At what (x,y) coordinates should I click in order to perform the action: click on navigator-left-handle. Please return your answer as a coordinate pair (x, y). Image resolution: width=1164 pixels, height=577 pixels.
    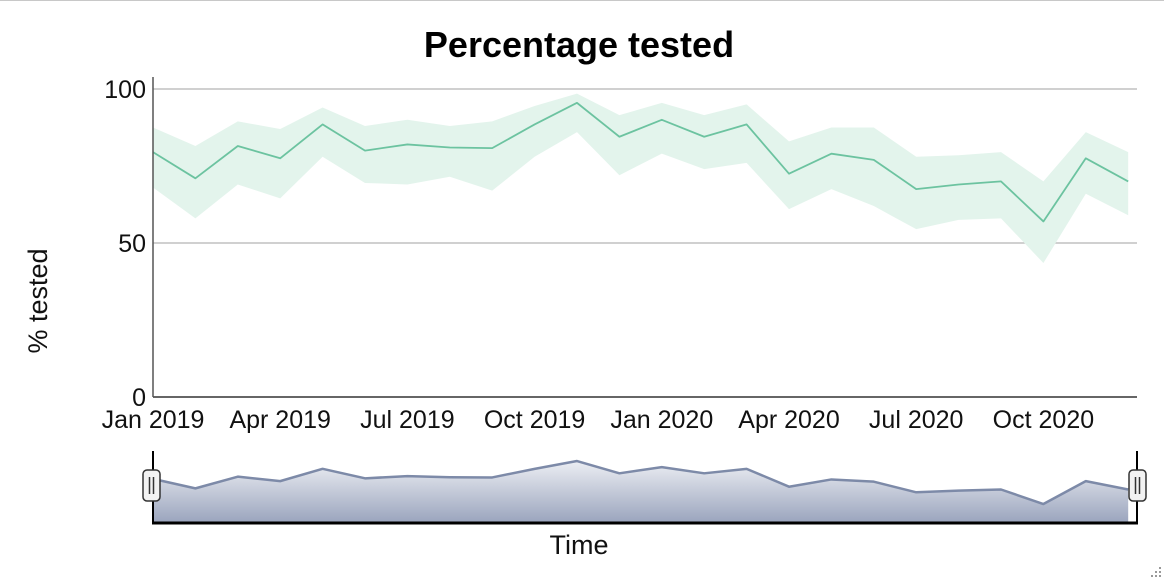
    Looking at the image, I should click on (151, 485).